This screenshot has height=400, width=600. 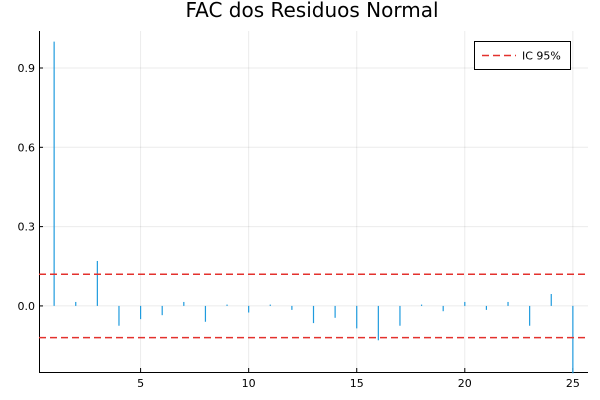 What do you see at coordinates (27, 227) in the screenshot?
I see `y-tick-label: 0.3` at bounding box center [27, 227].